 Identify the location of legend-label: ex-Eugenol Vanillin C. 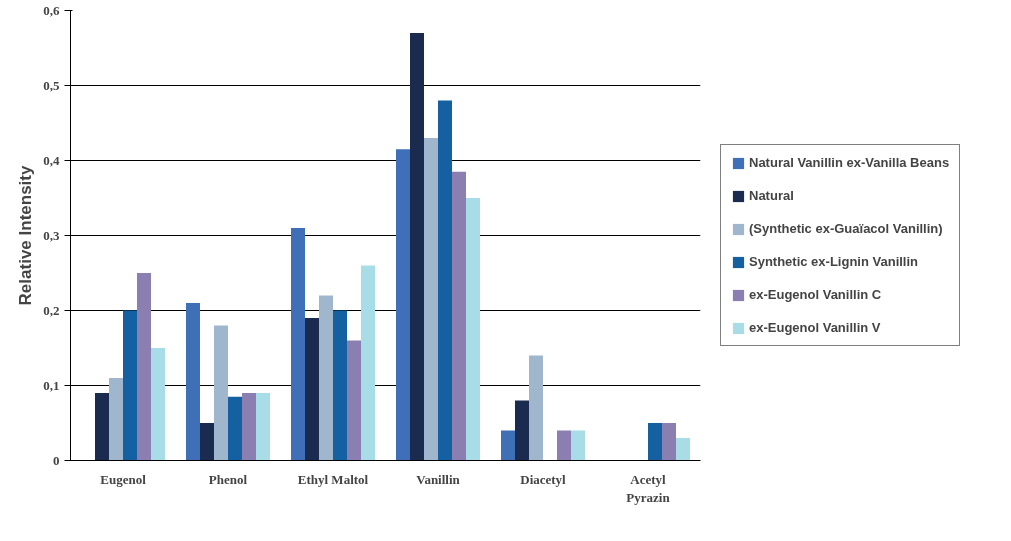
(815, 294).